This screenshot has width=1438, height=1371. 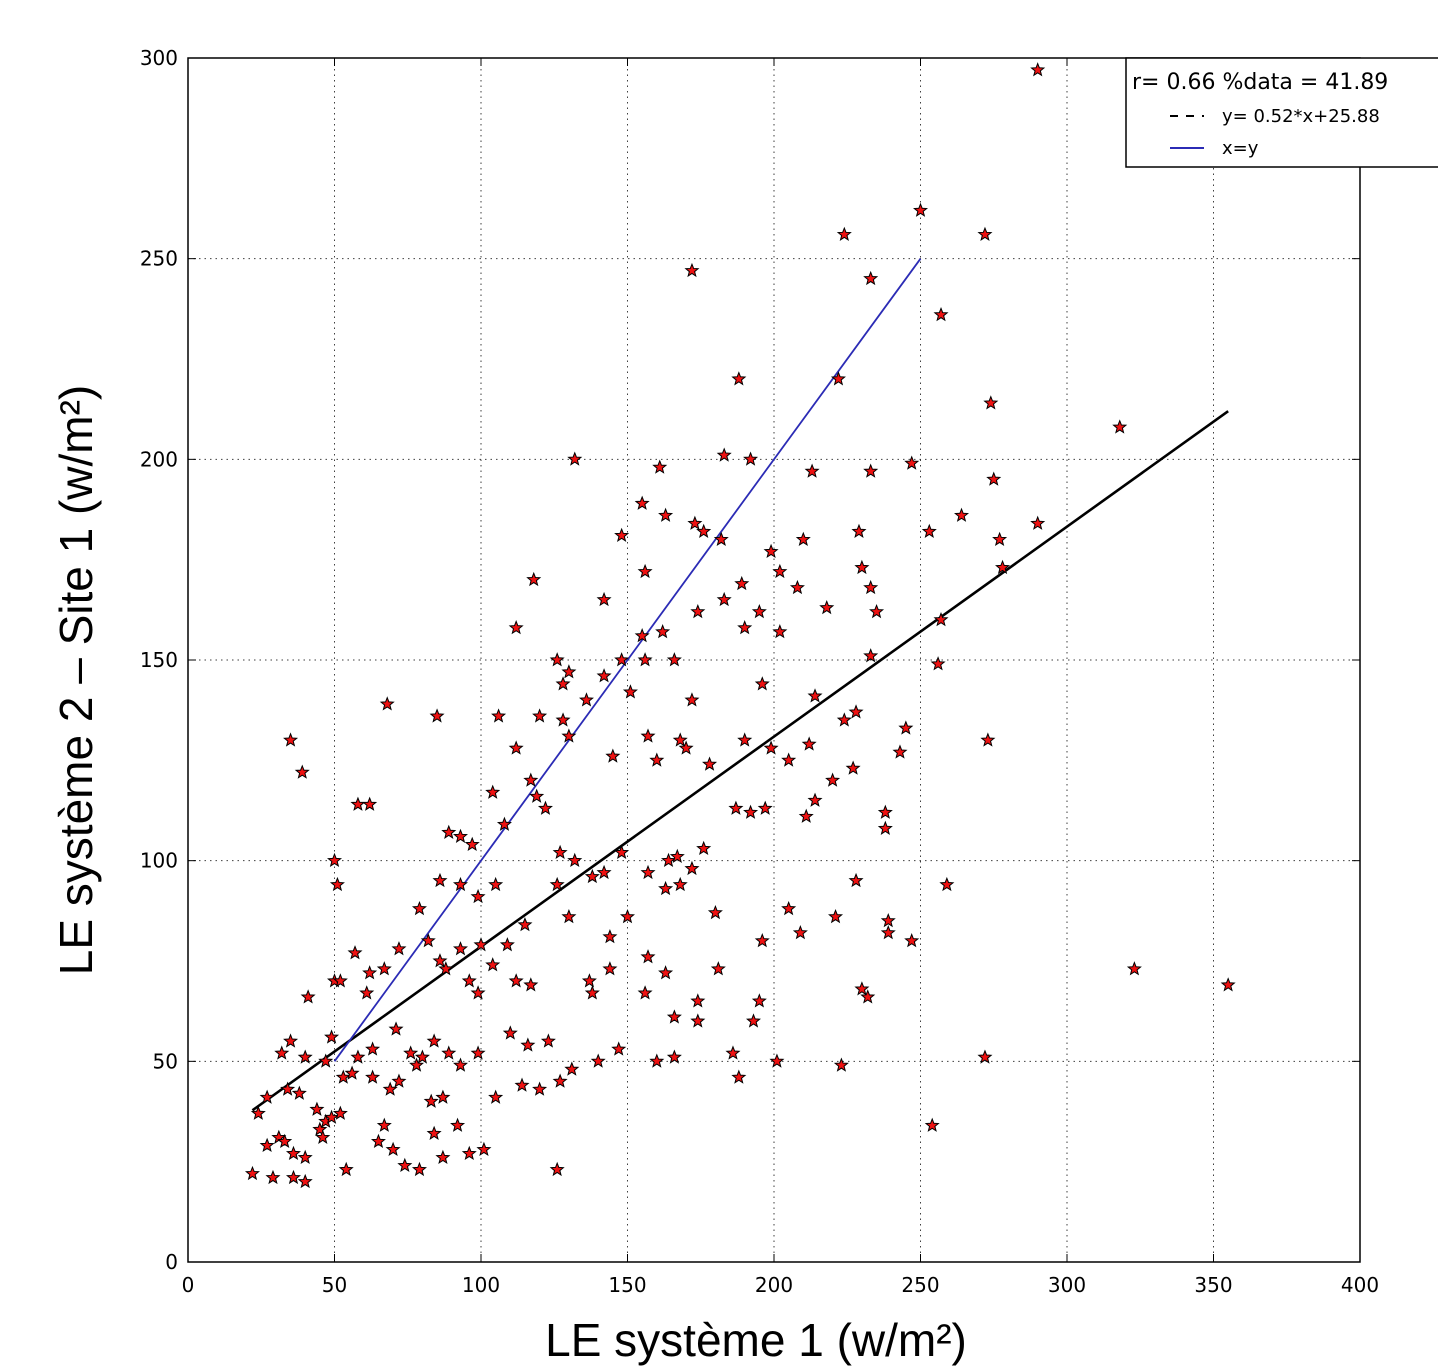 I want to click on x-tick-label: 350, so click(x=1213, y=1285).